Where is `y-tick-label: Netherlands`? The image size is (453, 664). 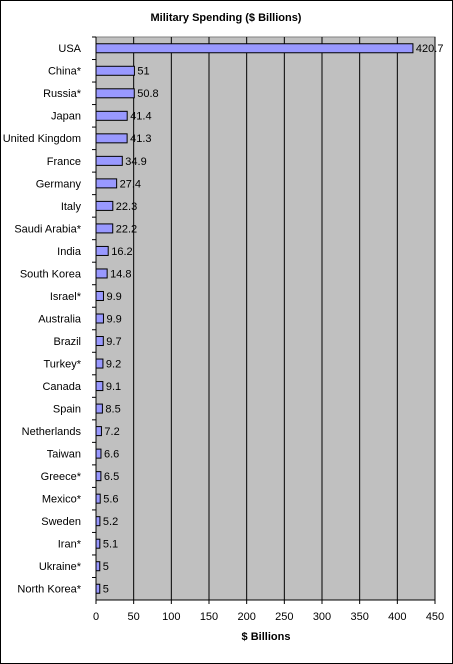
y-tick-label: Netherlands is located at coordinates (52, 432).